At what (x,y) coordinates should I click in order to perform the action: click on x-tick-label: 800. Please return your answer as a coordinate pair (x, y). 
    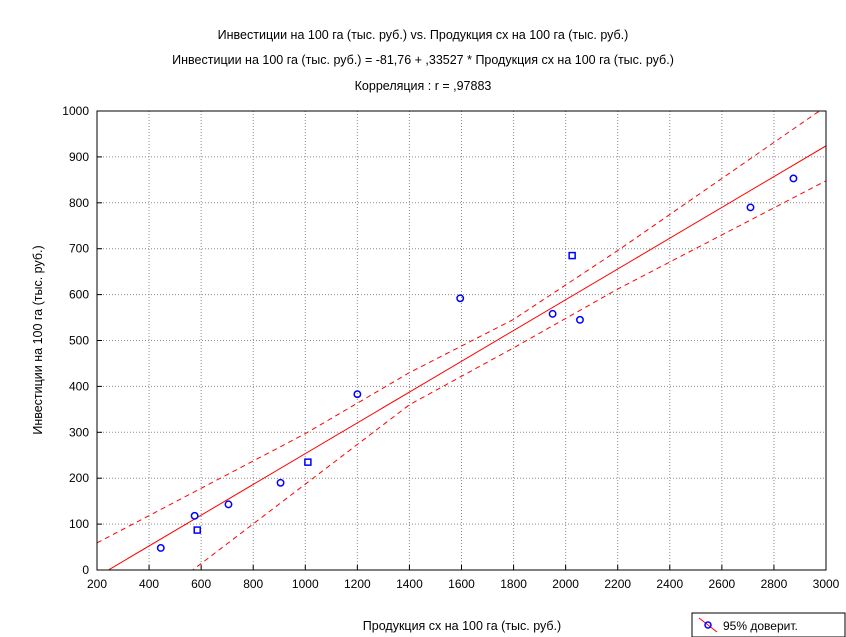
    Looking at the image, I should click on (253, 584).